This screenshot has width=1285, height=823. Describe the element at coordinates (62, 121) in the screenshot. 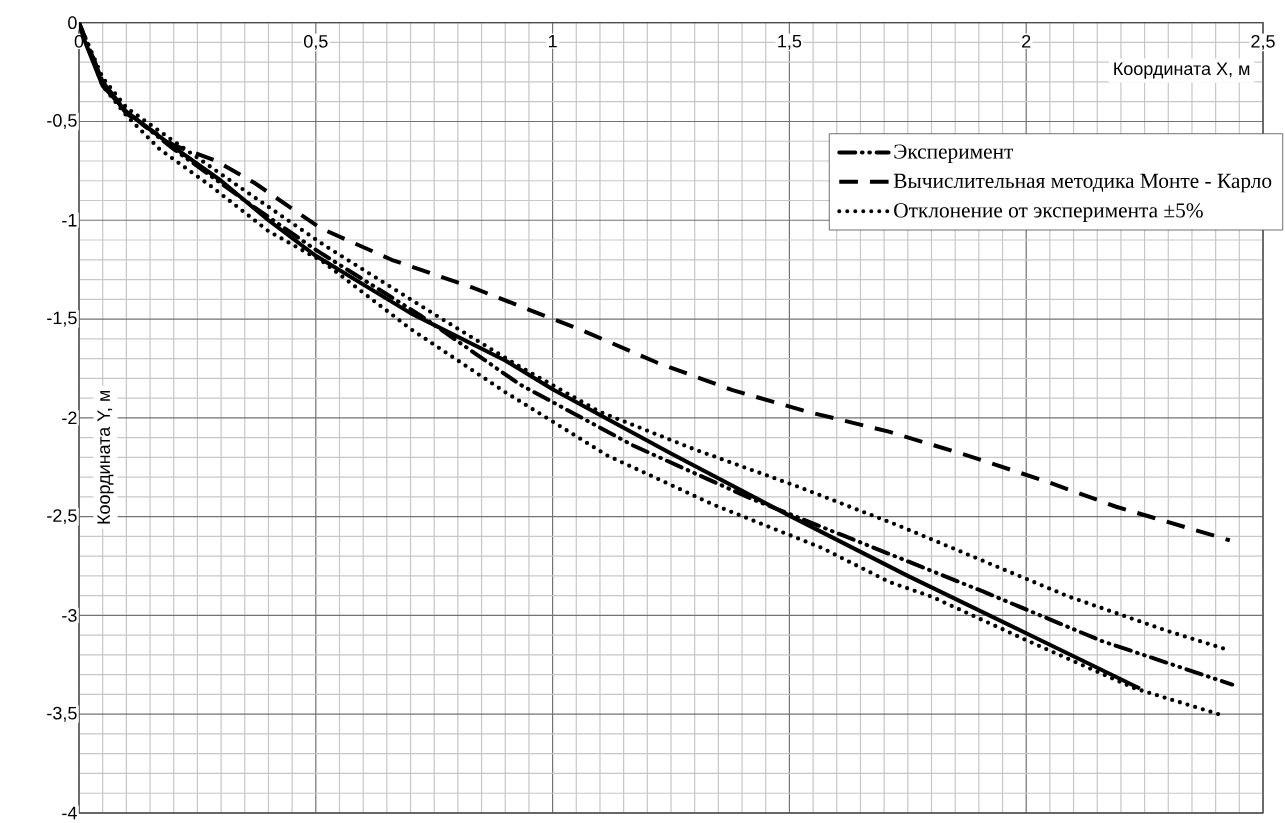

I see `y-tick-label: -0,5` at that location.